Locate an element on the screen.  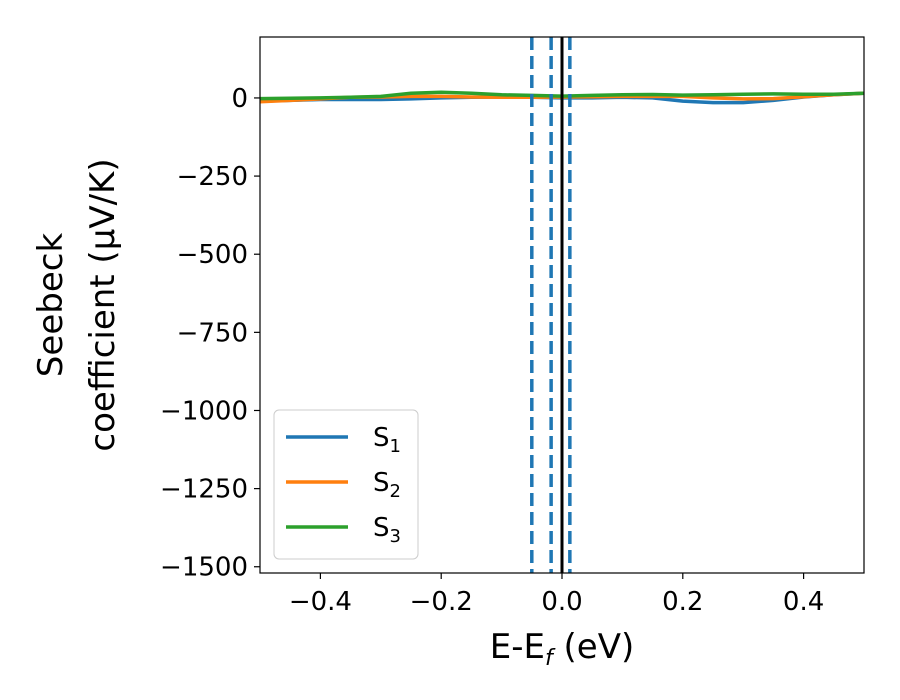
y-tick-label-0: 0 is located at coordinates (239, 99).